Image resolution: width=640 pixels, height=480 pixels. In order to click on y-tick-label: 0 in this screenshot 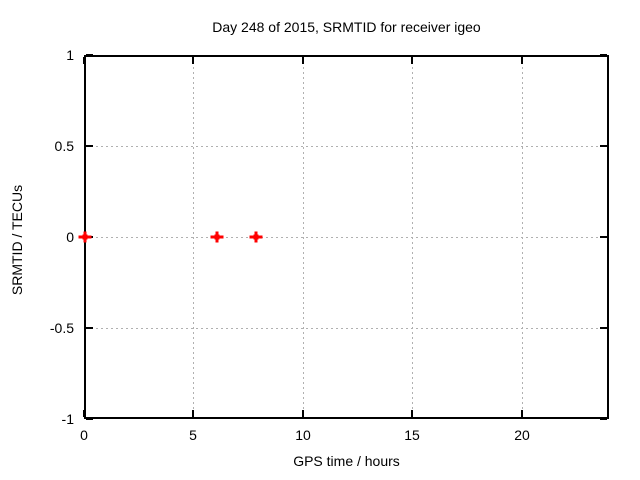, I will do `click(70, 237)`.